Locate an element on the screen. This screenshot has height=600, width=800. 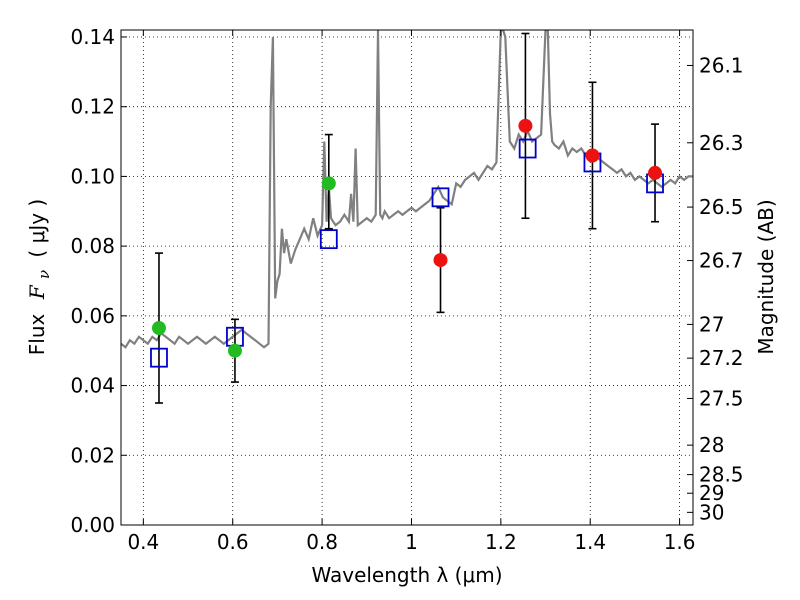
y-axis-label: Flux F ν ( μJy ) is located at coordinates (39, 277).